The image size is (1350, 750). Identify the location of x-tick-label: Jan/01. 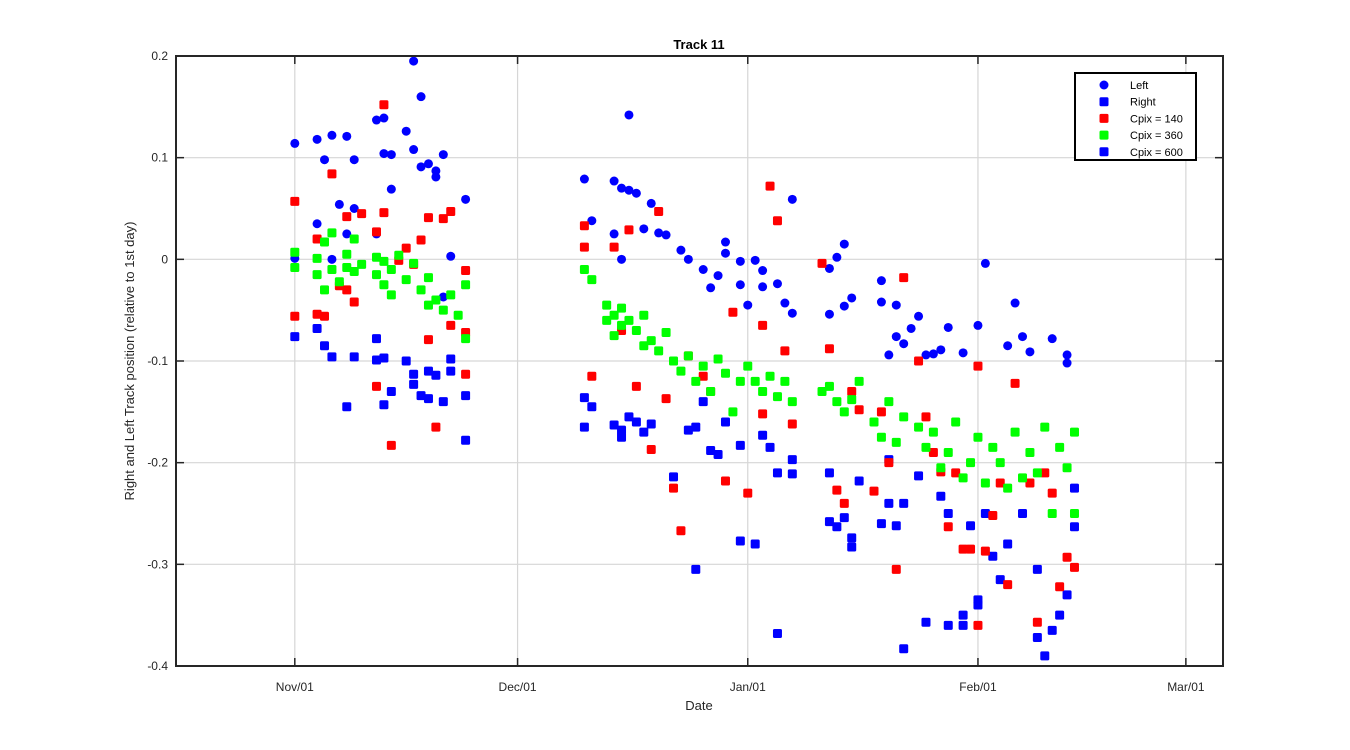
(748, 687).